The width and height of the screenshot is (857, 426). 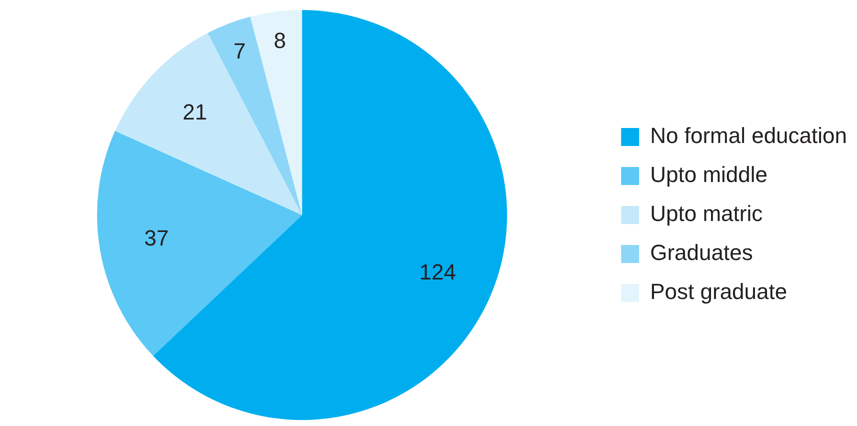 What do you see at coordinates (709, 175) in the screenshot?
I see `legend-label: Upto middle` at bounding box center [709, 175].